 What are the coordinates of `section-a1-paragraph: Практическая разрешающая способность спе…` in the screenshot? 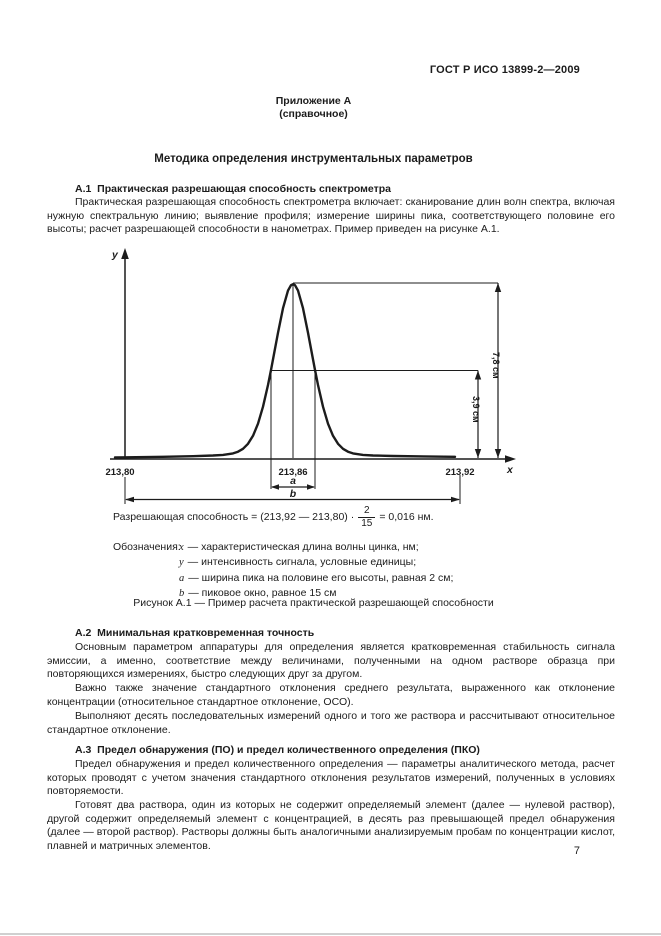 It's located at (331, 216).